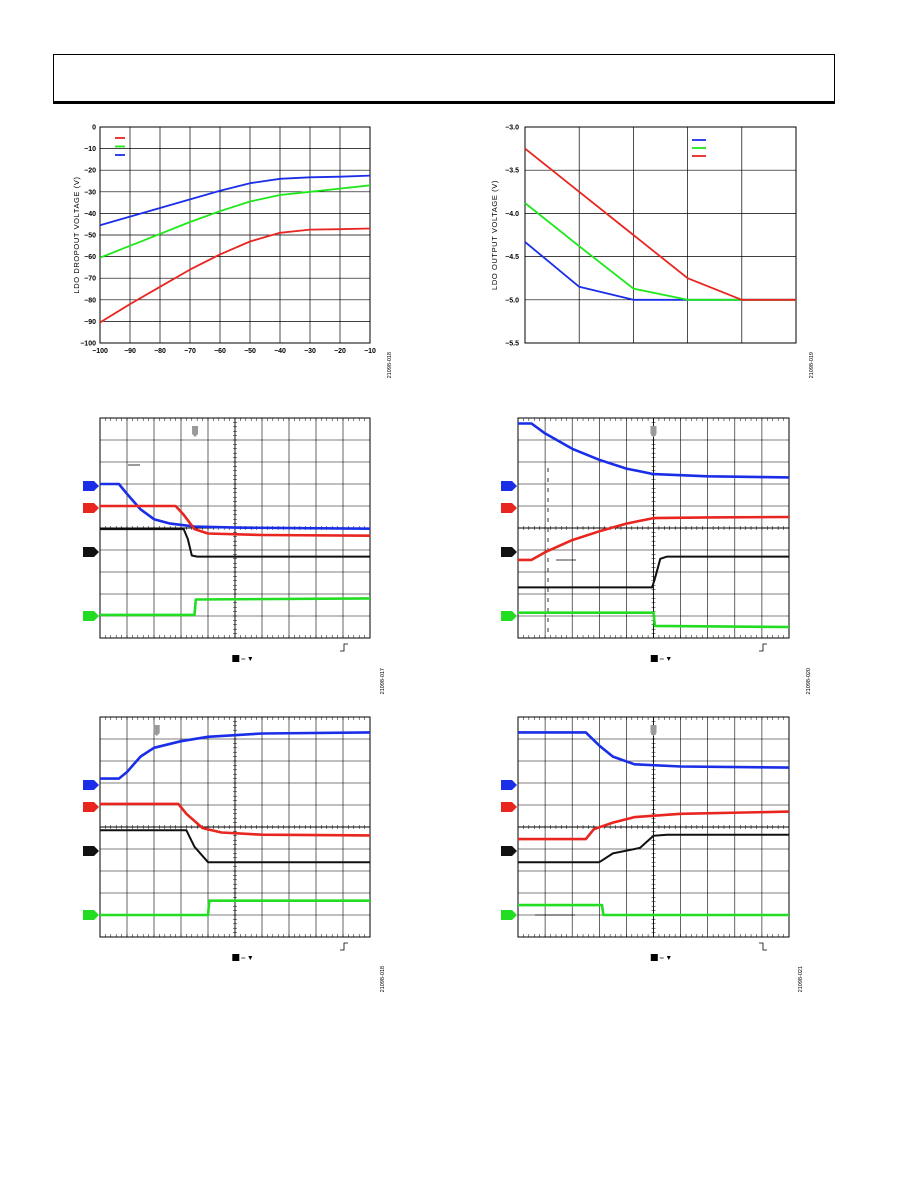 Image resolution: width=918 pixels, height=1188 pixels. I want to click on figure-code: 21098-019, so click(812, 365).